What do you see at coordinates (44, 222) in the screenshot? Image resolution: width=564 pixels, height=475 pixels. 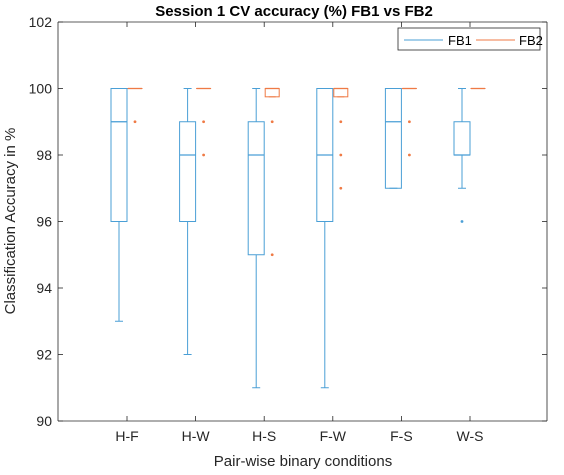 I see `y-tick-label: 96` at bounding box center [44, 222].